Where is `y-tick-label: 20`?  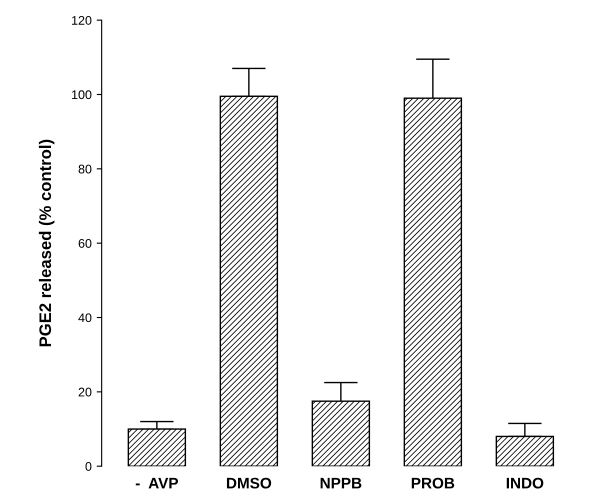 y-tick-label: 20 is located at coordinates (85, 392).